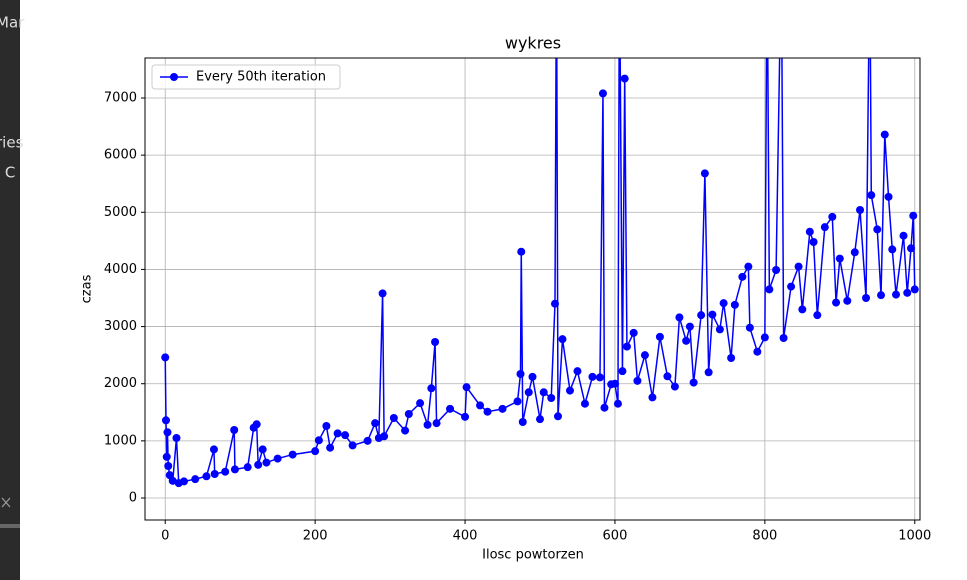  I want to click on sidebar-text: Mar, so click(12, 23).